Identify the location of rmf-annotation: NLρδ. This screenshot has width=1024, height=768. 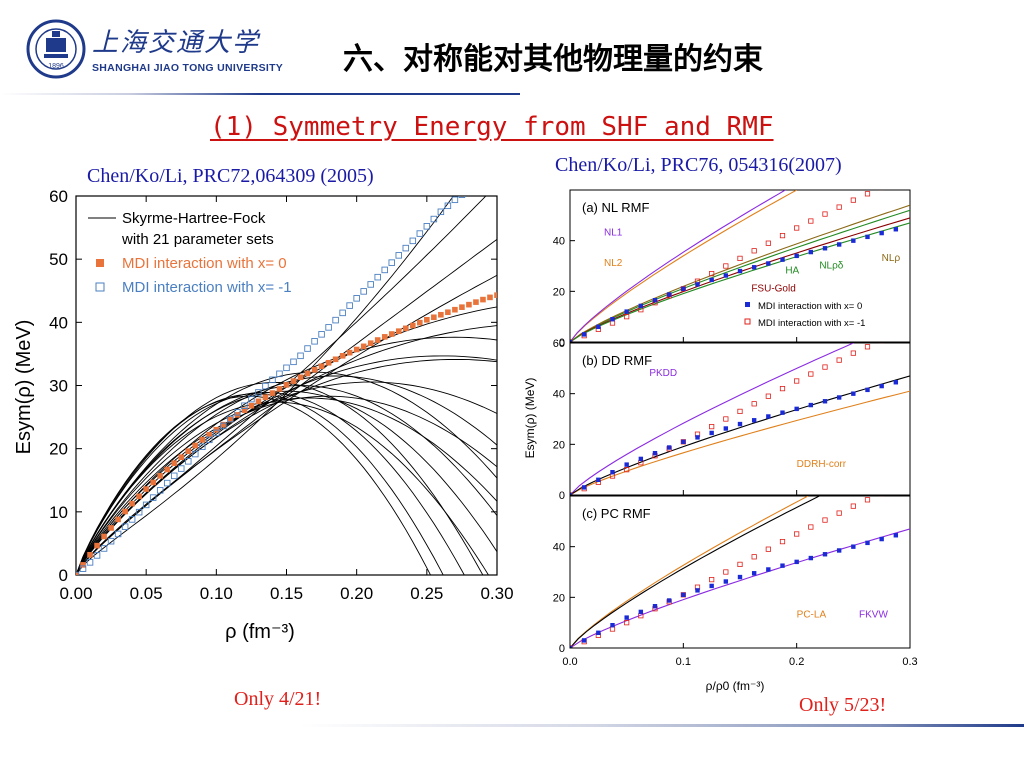
(831, 266).